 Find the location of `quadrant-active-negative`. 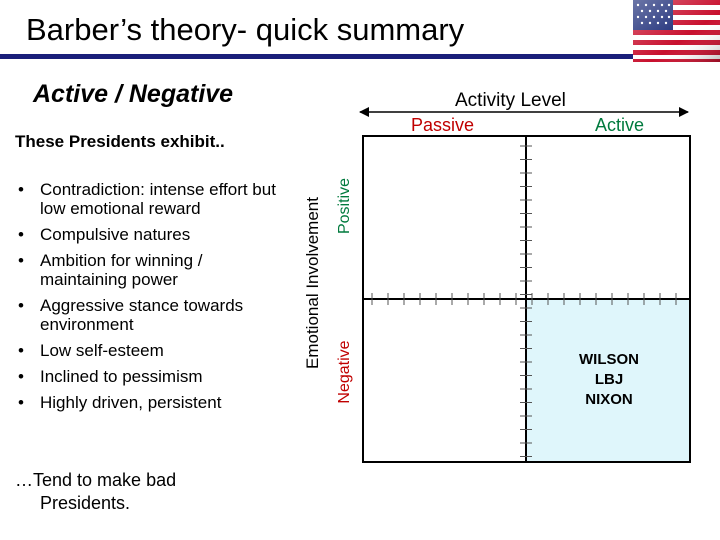

quadrant-active-negative is located at coordinates (608, 380).